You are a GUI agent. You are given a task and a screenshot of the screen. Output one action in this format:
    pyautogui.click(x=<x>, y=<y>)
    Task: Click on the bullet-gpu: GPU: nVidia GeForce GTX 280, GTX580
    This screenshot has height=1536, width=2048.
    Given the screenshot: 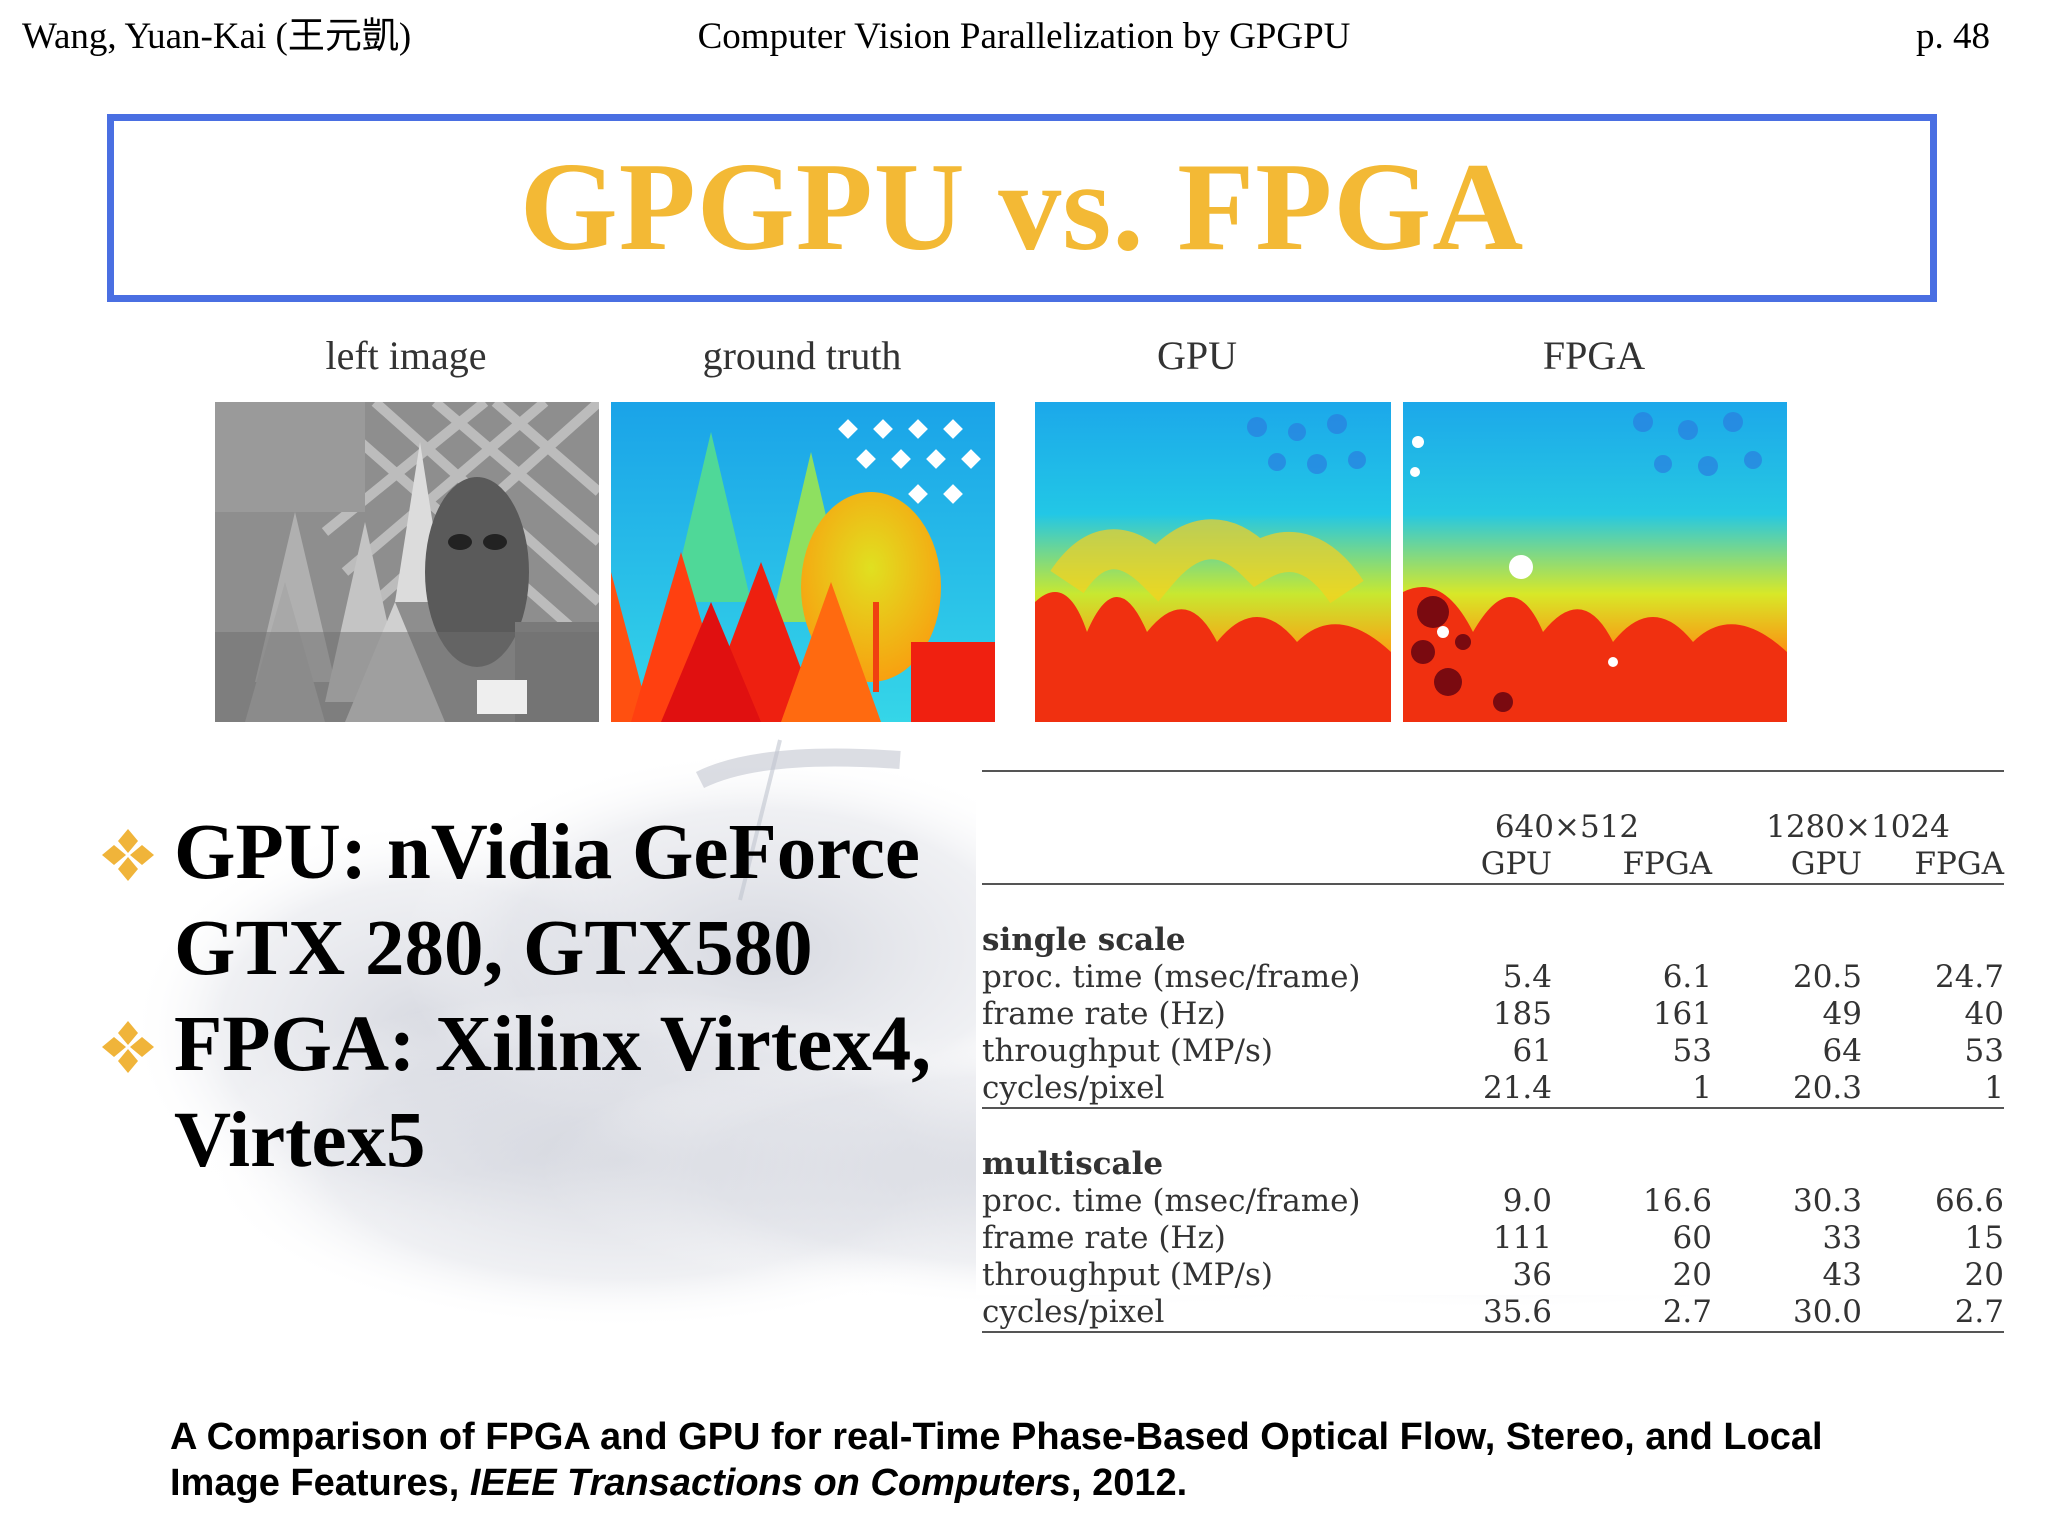 What is the action you would take?
    pyautogui.click(x=530, y=901)
    